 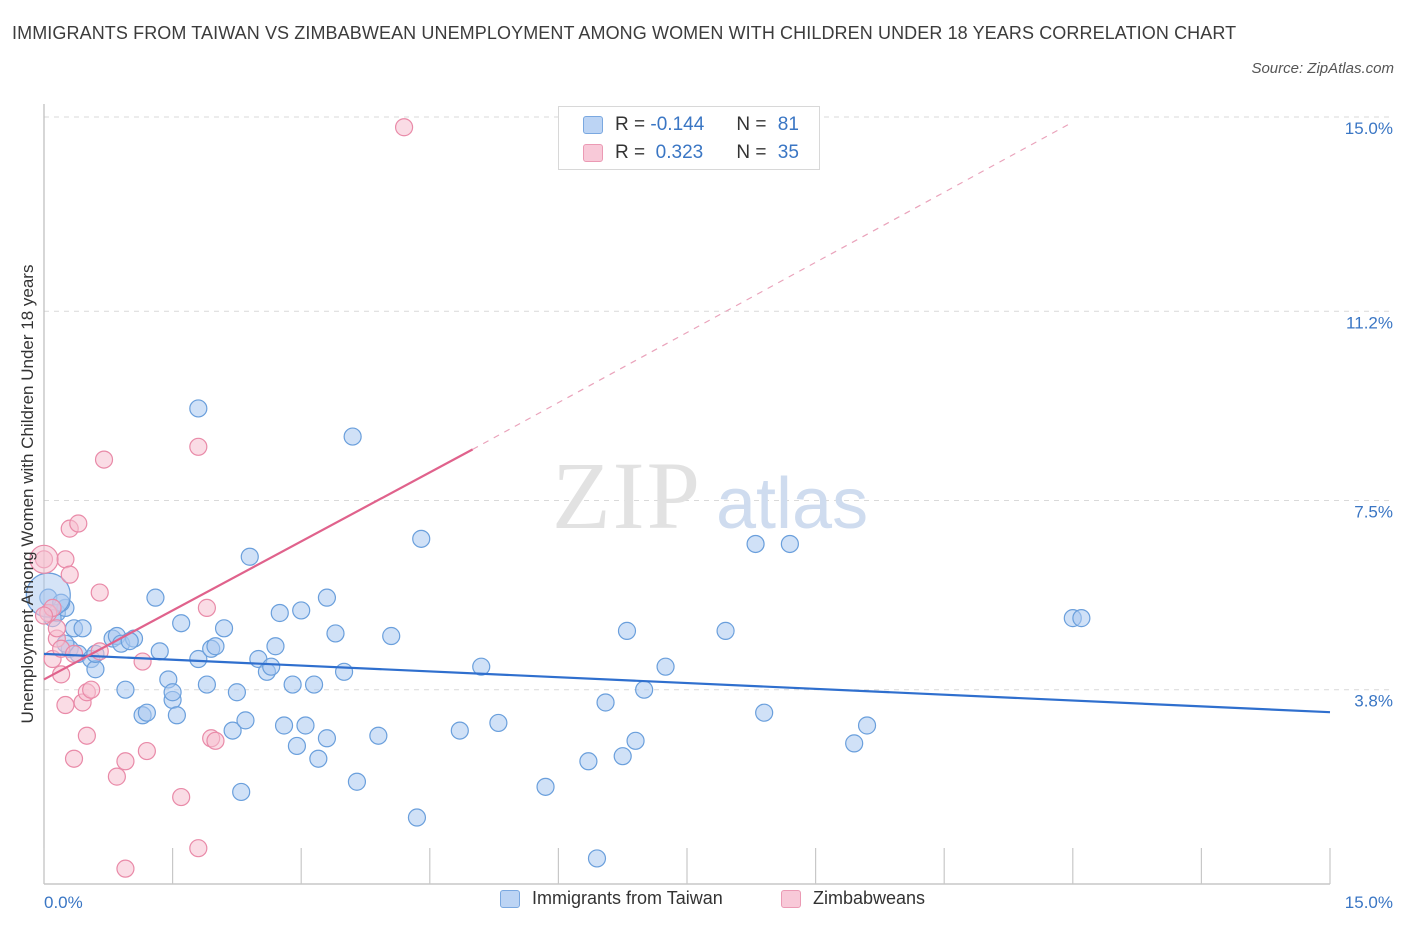 What do you see at coordinates (1369, 128) in the screenshot?
I see `y-tick-label: 15.0%` at bounding box center [1369, 128].